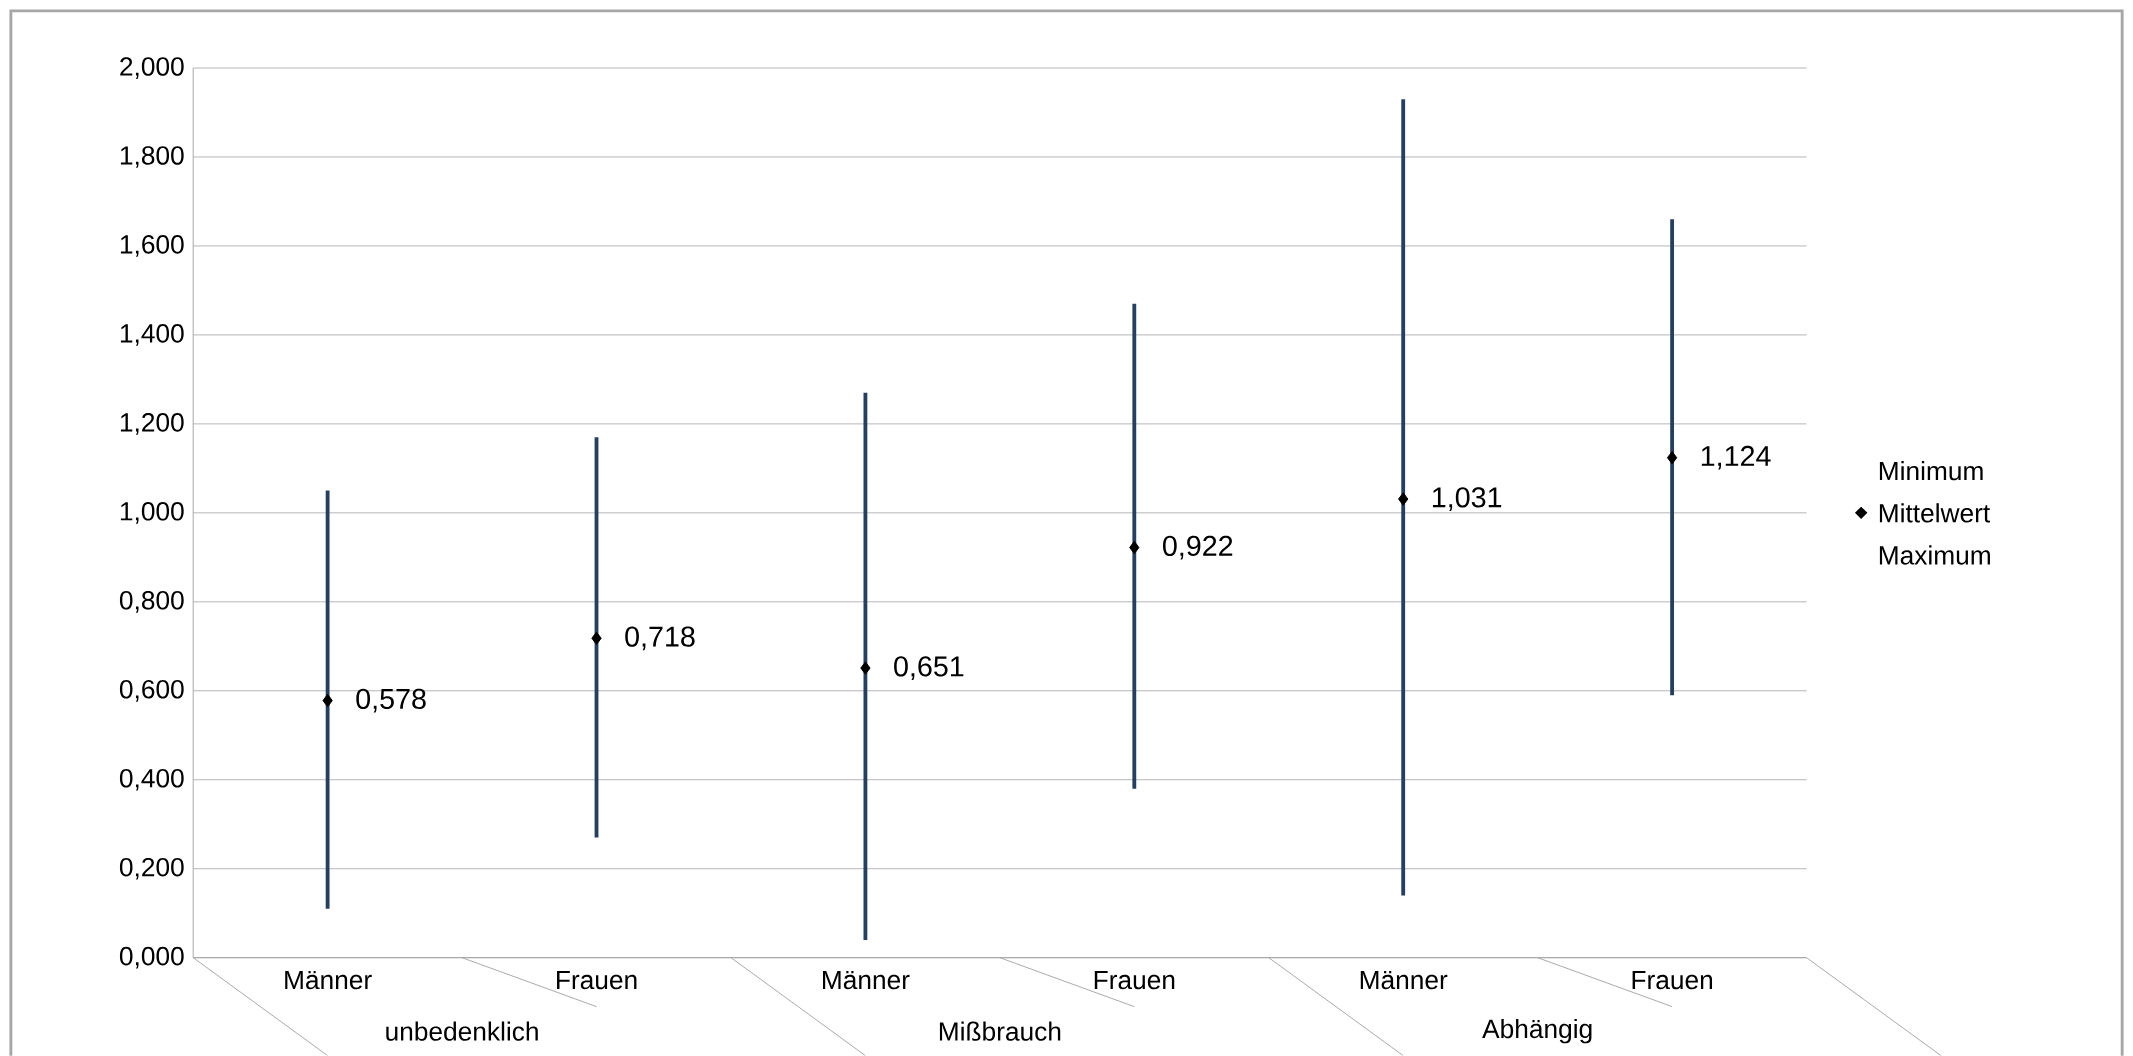  I want to click on text: Mißbrauch, so click(1000, 1031).